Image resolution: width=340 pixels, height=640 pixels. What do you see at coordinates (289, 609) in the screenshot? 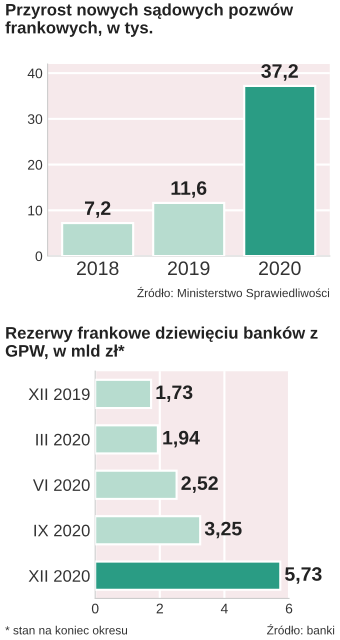
I see `x-tick-label: 6` at bounding box center [289, 609].